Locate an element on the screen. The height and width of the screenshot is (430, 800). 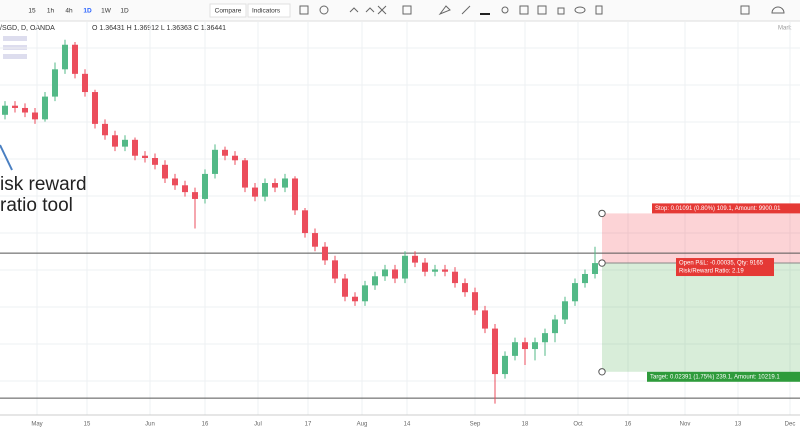
ratio-label: Risk/Reward Ratio: 2.19 is located at coordinates (711, 272).